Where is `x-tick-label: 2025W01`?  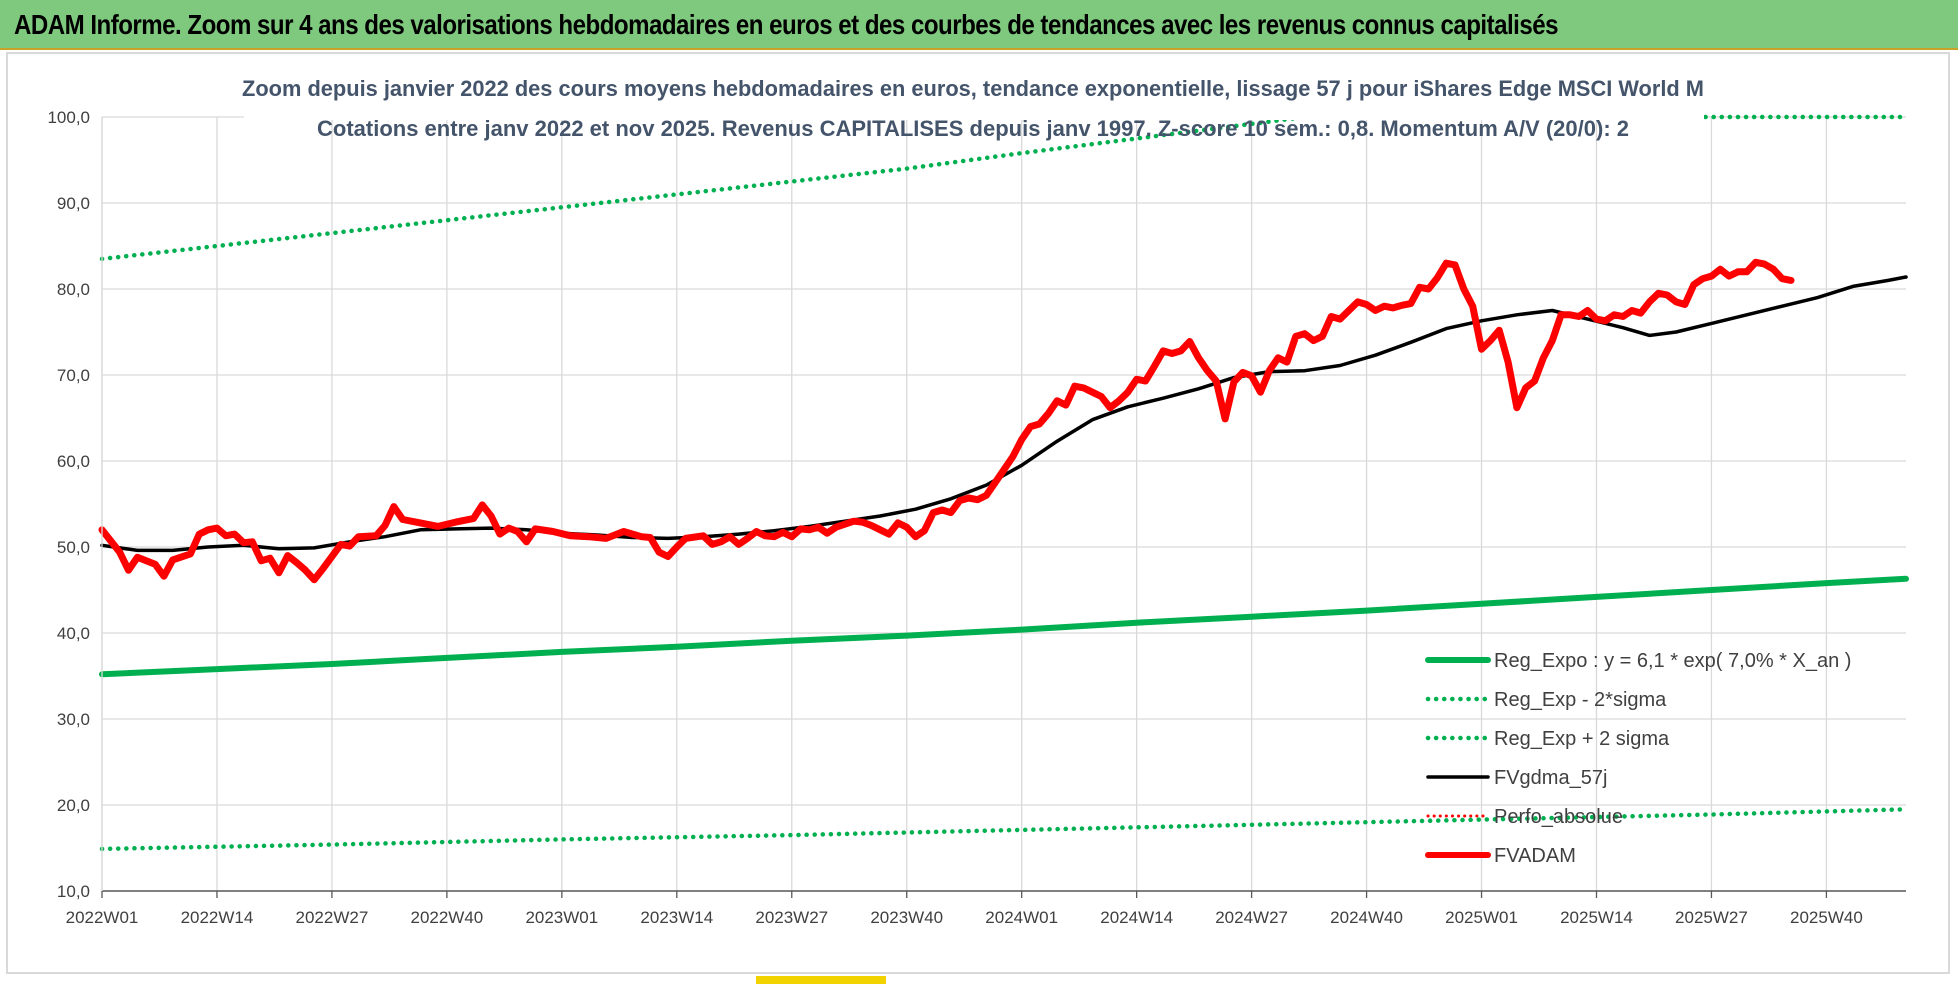 x-tick-label: 2025W01 is located at coordinates (1481, 917).